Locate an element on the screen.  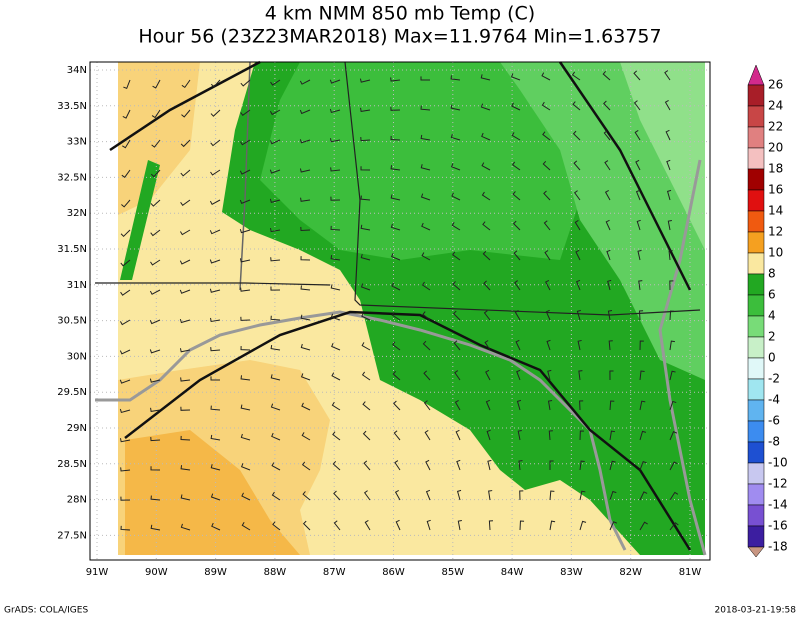
colorbar-label: -10 is located at coordinates (778, 463).